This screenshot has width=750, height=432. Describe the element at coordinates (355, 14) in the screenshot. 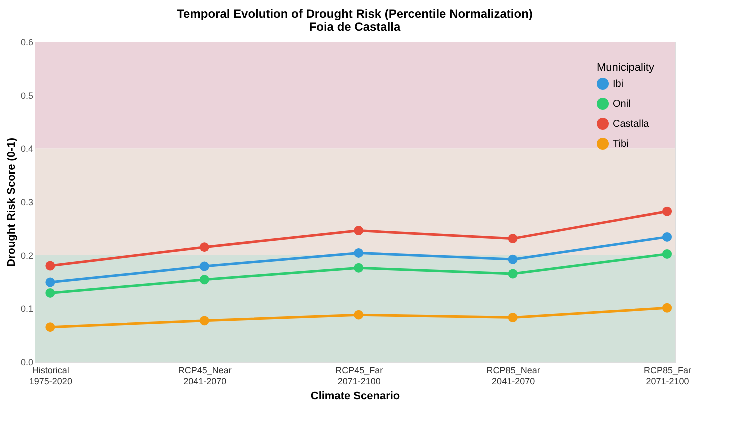

I see `chart-title: Temporal Evolution of Drought Risk (Percentile Normalization)` at that location.